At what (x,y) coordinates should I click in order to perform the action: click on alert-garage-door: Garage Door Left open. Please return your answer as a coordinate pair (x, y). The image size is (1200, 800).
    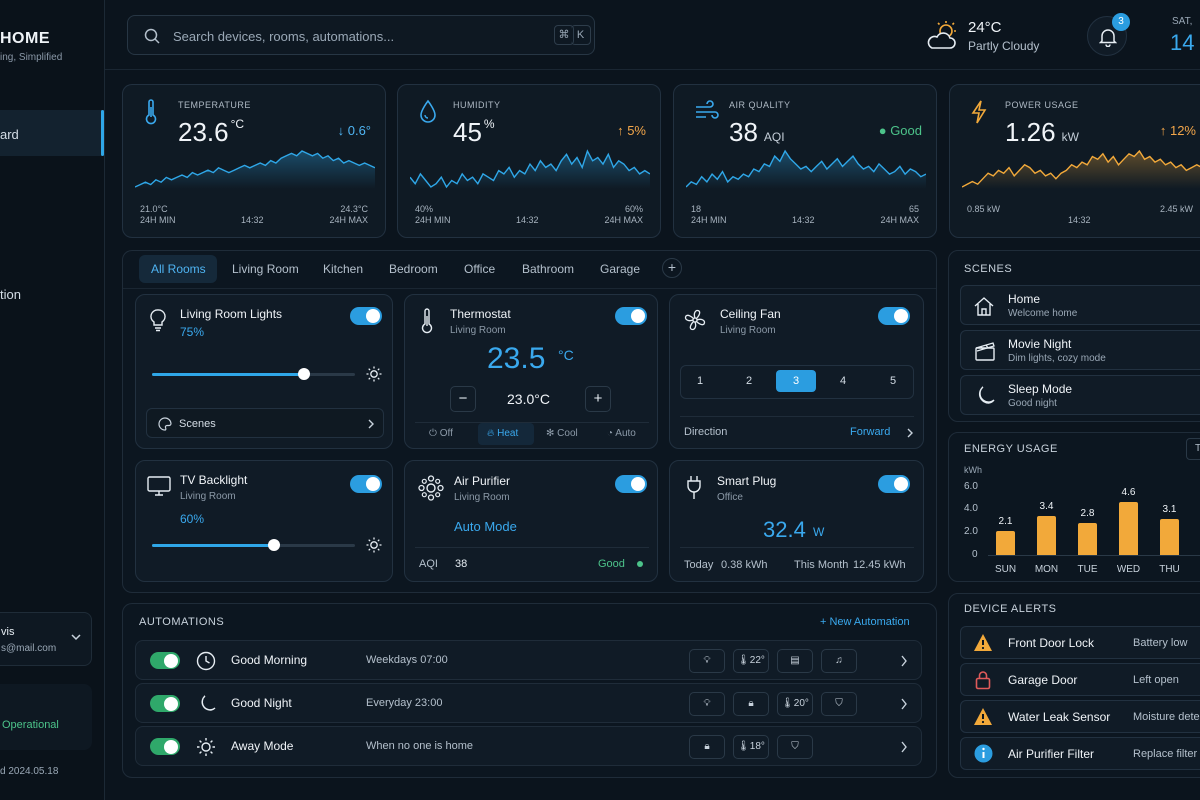
    Looking at the image, I should click on (1080, 679).